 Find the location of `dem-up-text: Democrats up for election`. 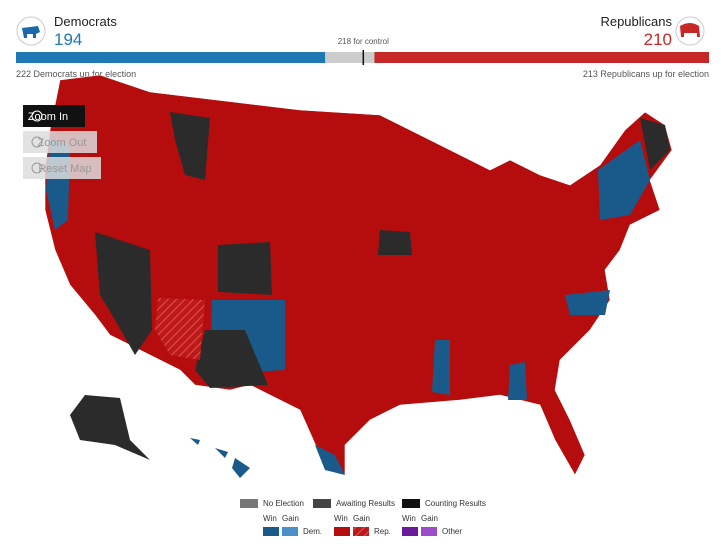

dem-up-text: Democrats up for election is located at coordinates (85, 74).